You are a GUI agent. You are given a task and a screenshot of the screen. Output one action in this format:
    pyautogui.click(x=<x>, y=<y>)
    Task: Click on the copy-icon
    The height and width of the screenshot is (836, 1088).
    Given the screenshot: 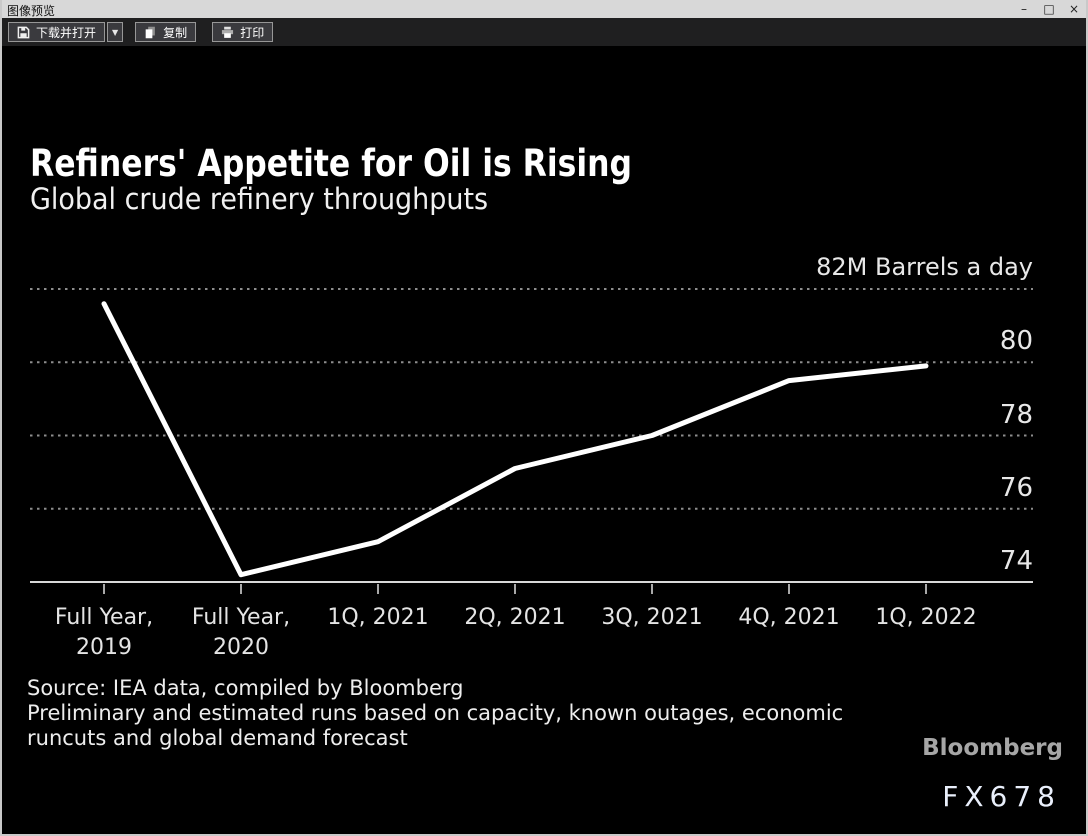 What is the action you would take?
    pyautogui.click(x=150, y=32)
    